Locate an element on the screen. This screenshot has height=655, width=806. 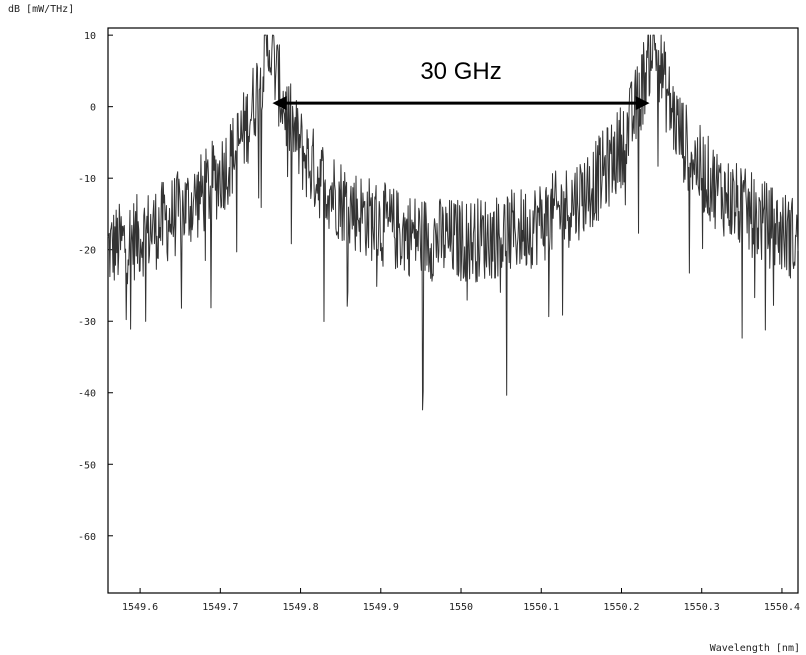
frequency-spacing-annotation: 30 GHz is located at coordinates (461, 84).